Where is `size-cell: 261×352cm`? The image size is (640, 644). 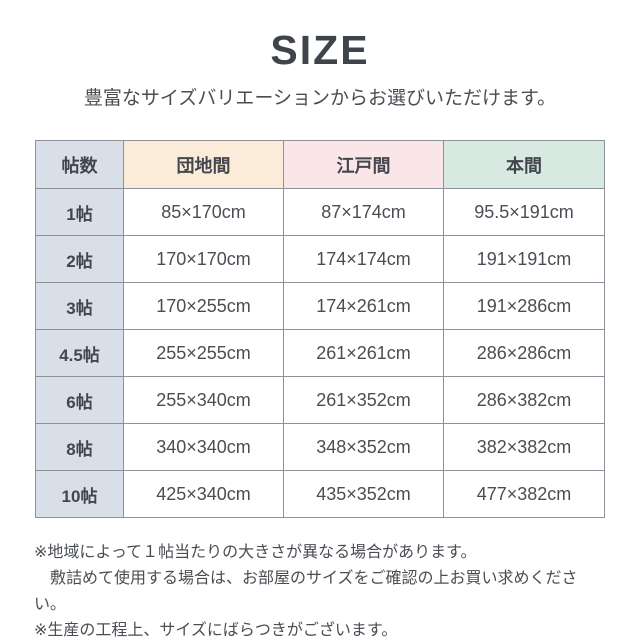
size-cell: 261×352cm is located at coordinates (363, 400).